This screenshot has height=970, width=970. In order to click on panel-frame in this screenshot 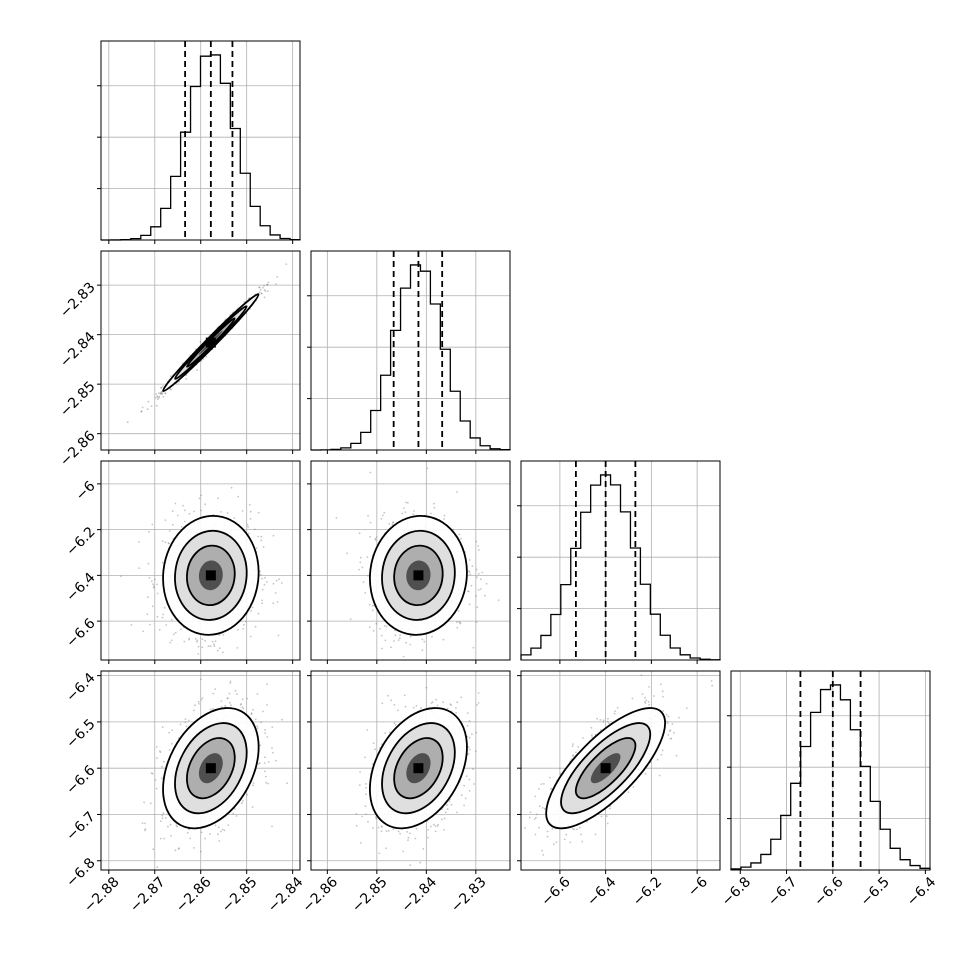, I will do `click(410, 770)`.